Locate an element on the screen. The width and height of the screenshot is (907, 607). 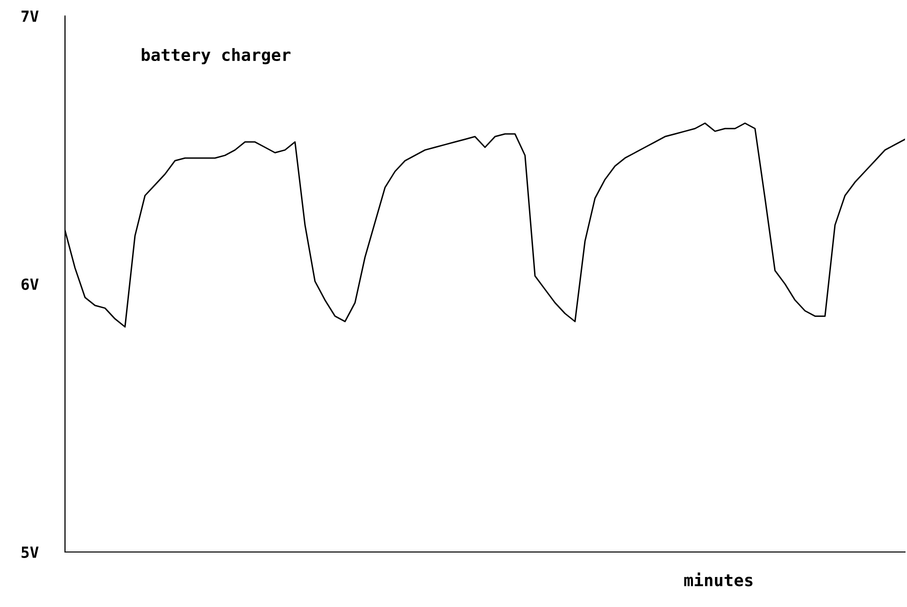
text: battery charger is located at coordinates (216, 56).